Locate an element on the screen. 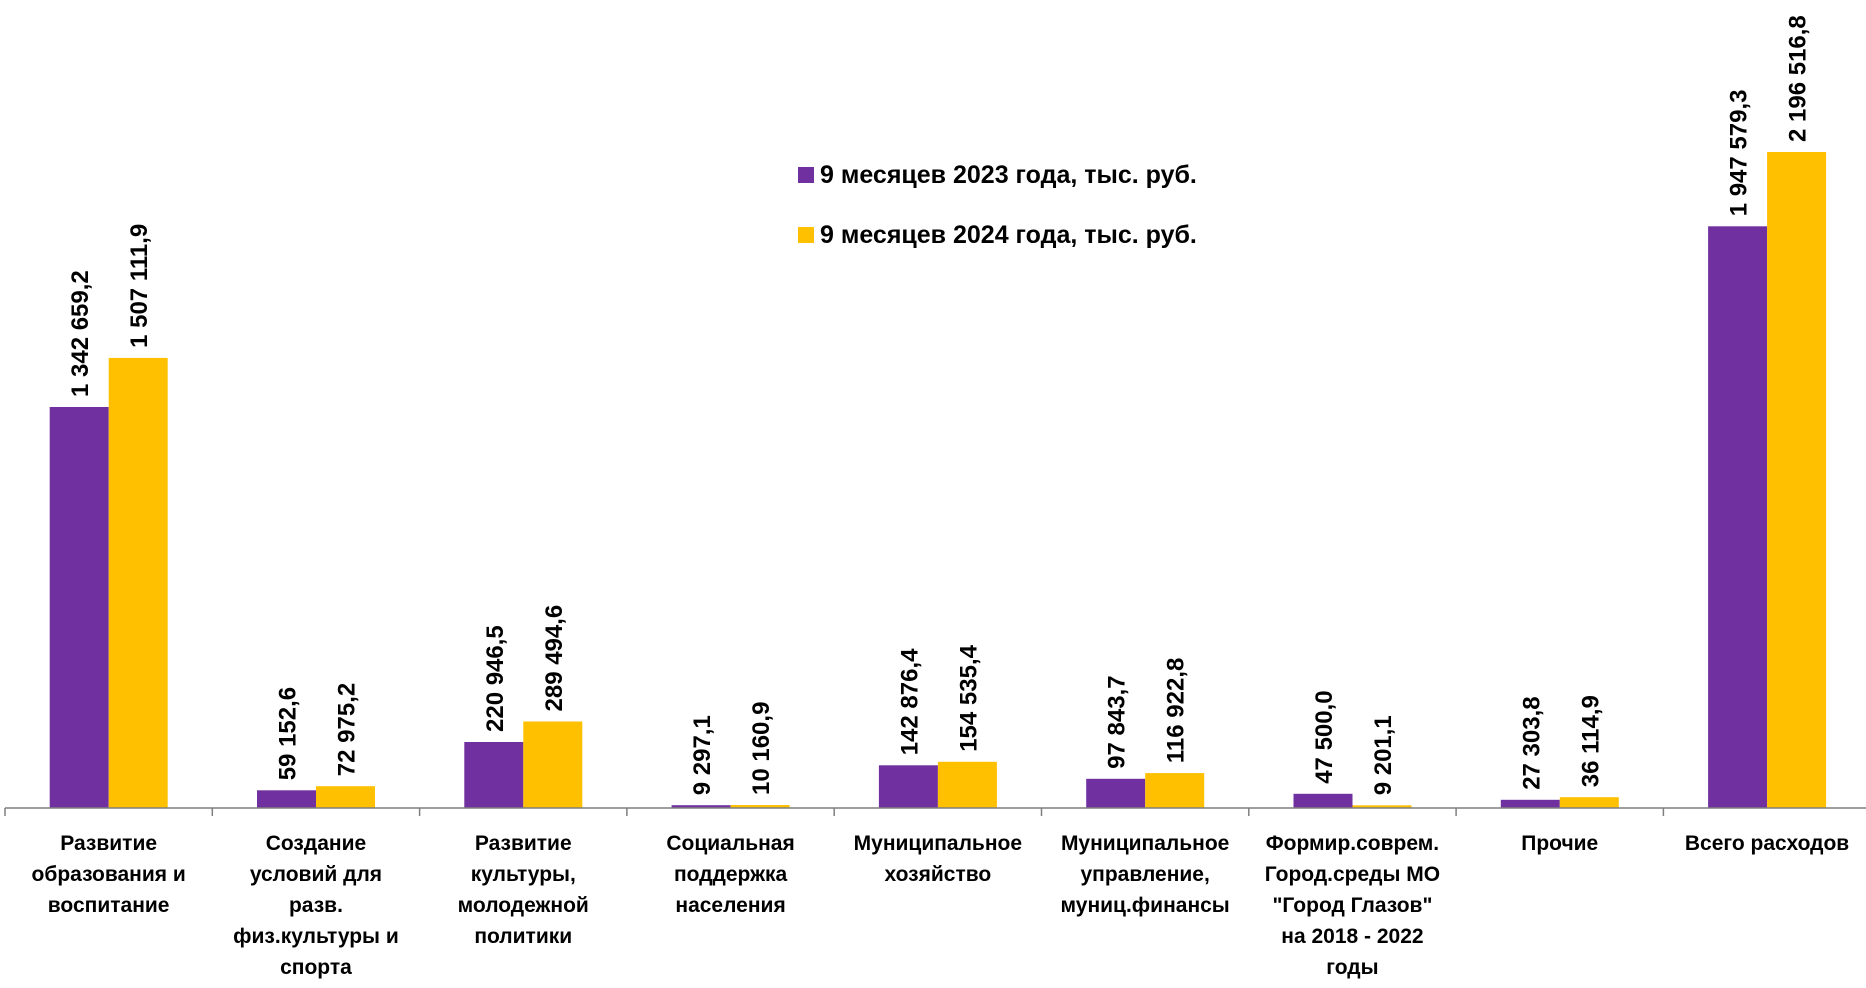 The height and width of the screenshot is (988, 1866). value-label-2023-3: 9 297,1 is located at coordinates (702, 755).